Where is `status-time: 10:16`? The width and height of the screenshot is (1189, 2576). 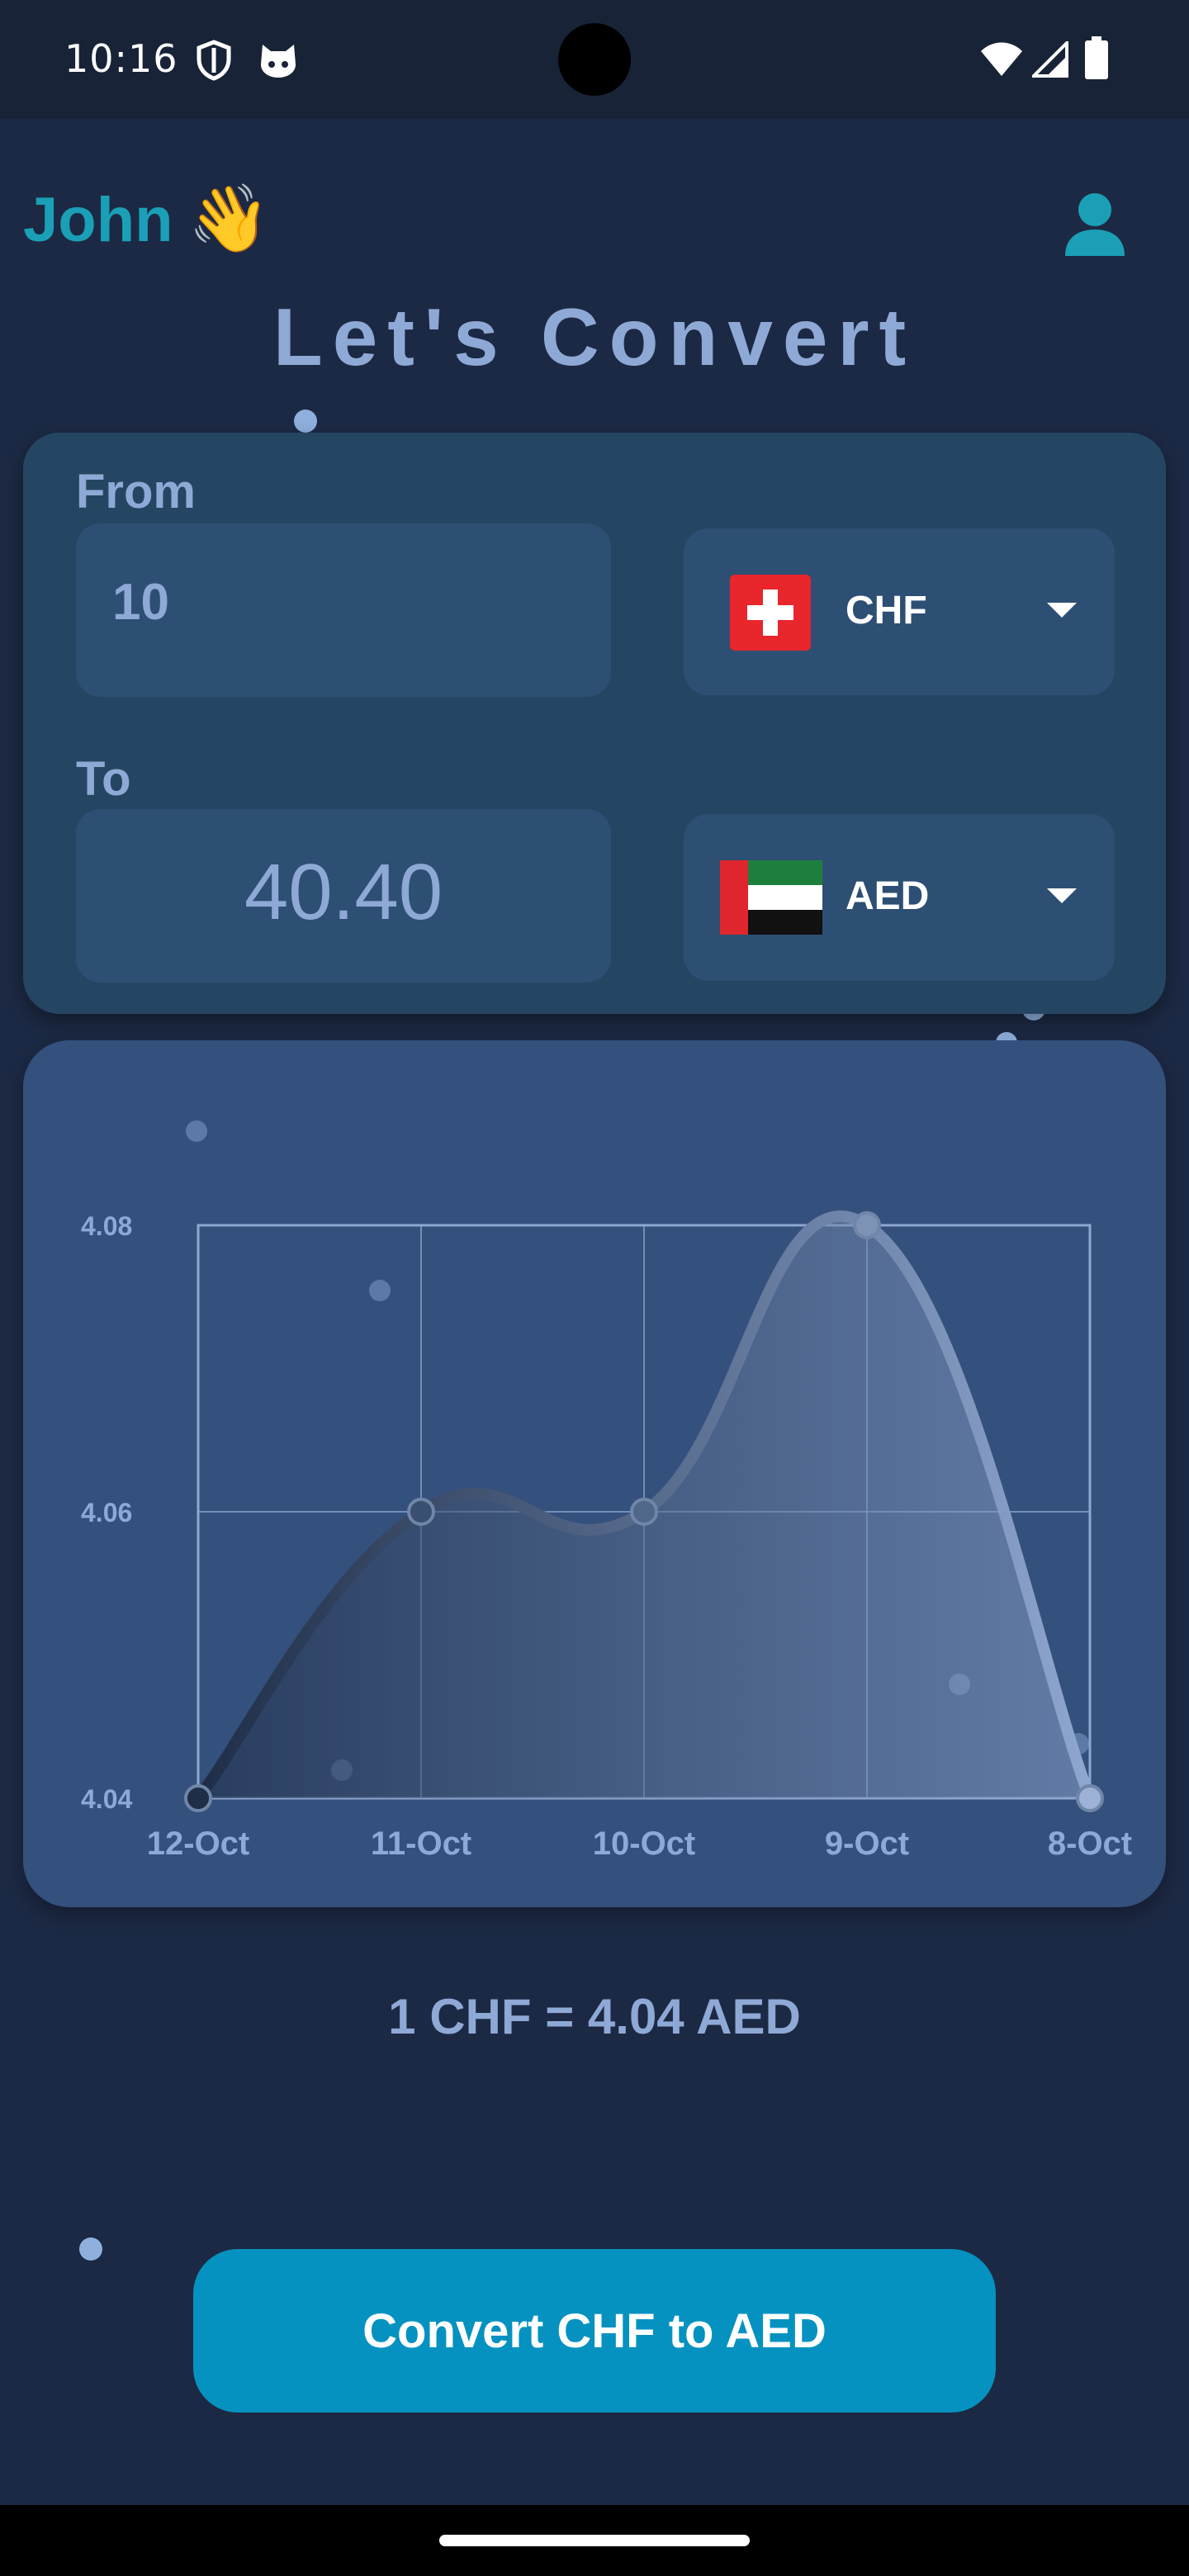
status-time: 10:16 is located at coordinates (121, 58).